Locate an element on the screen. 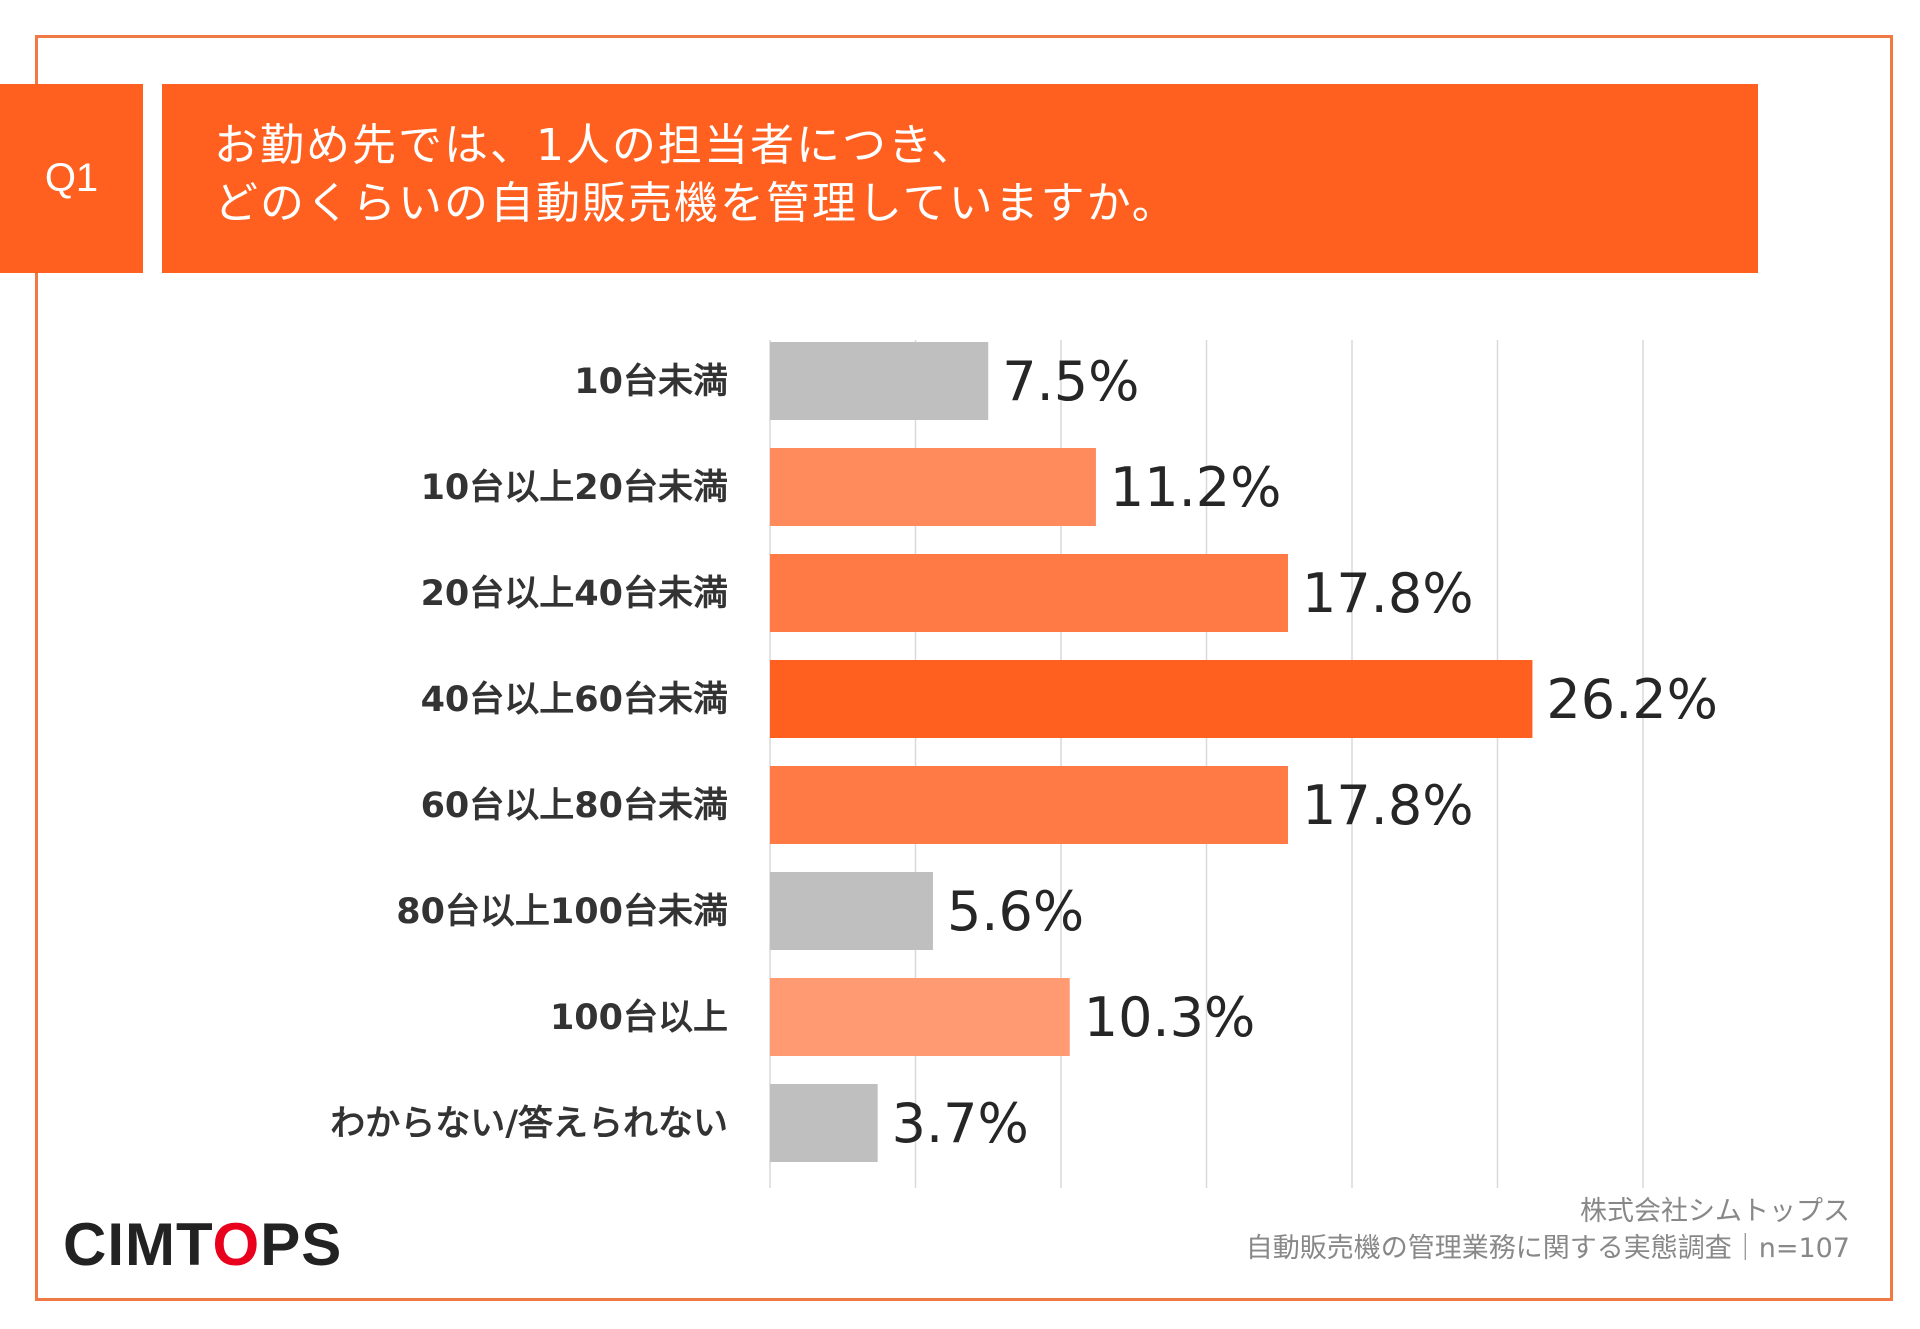 The height and width of the screenshot is (1329, 1920). cimtops-logo: CIMTOPS is located at coordinates (202, 1245).